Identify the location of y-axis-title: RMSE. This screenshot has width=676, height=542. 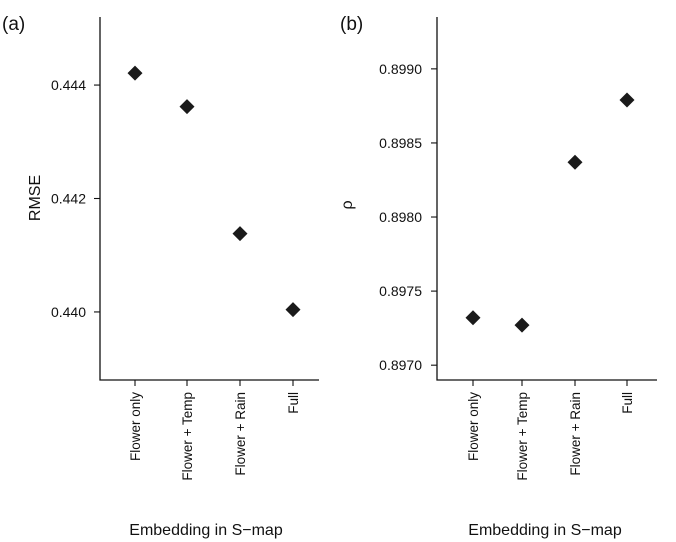
(35, 198).